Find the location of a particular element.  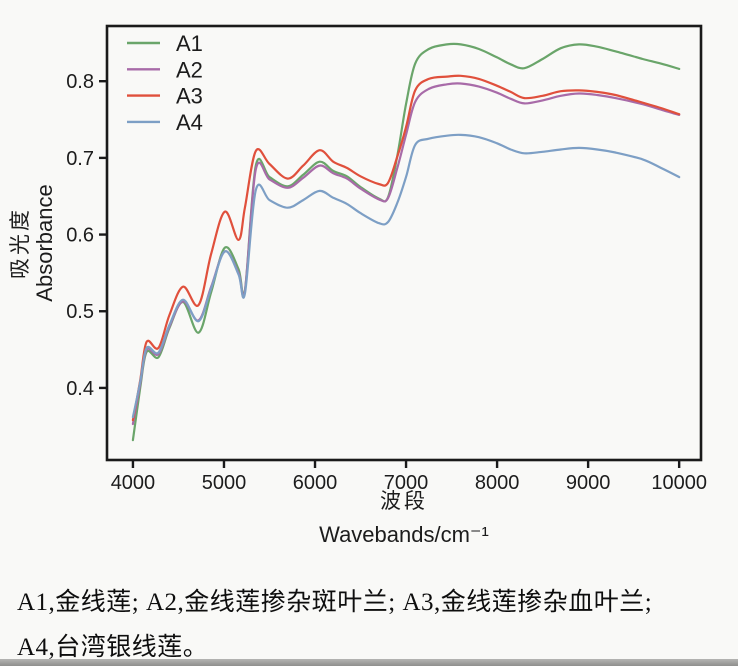

page-edge-strip is located at coordinates (369, 662).